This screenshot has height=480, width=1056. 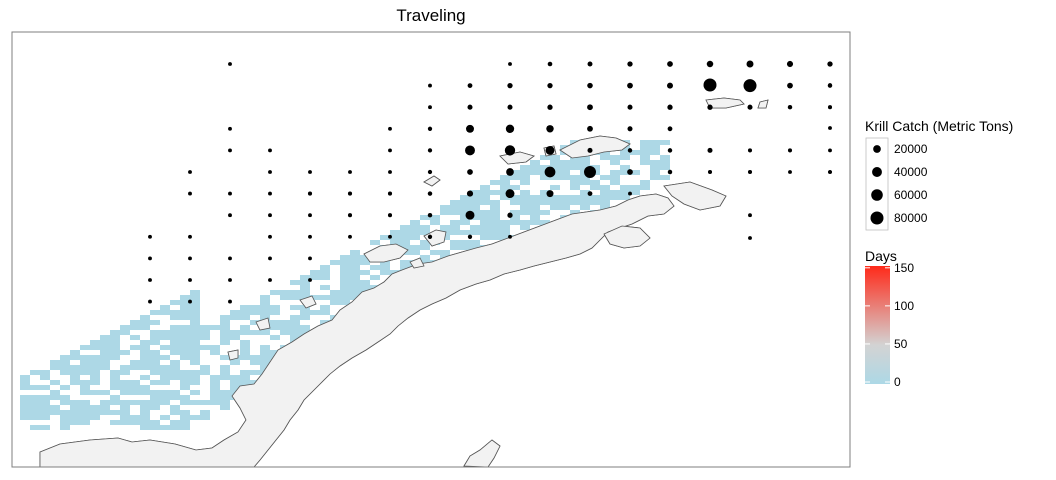 What do you see at coordinates (911, 172) in the screenshot?
I see `size-legend-label: 40000` at bounding box center [911, 172].